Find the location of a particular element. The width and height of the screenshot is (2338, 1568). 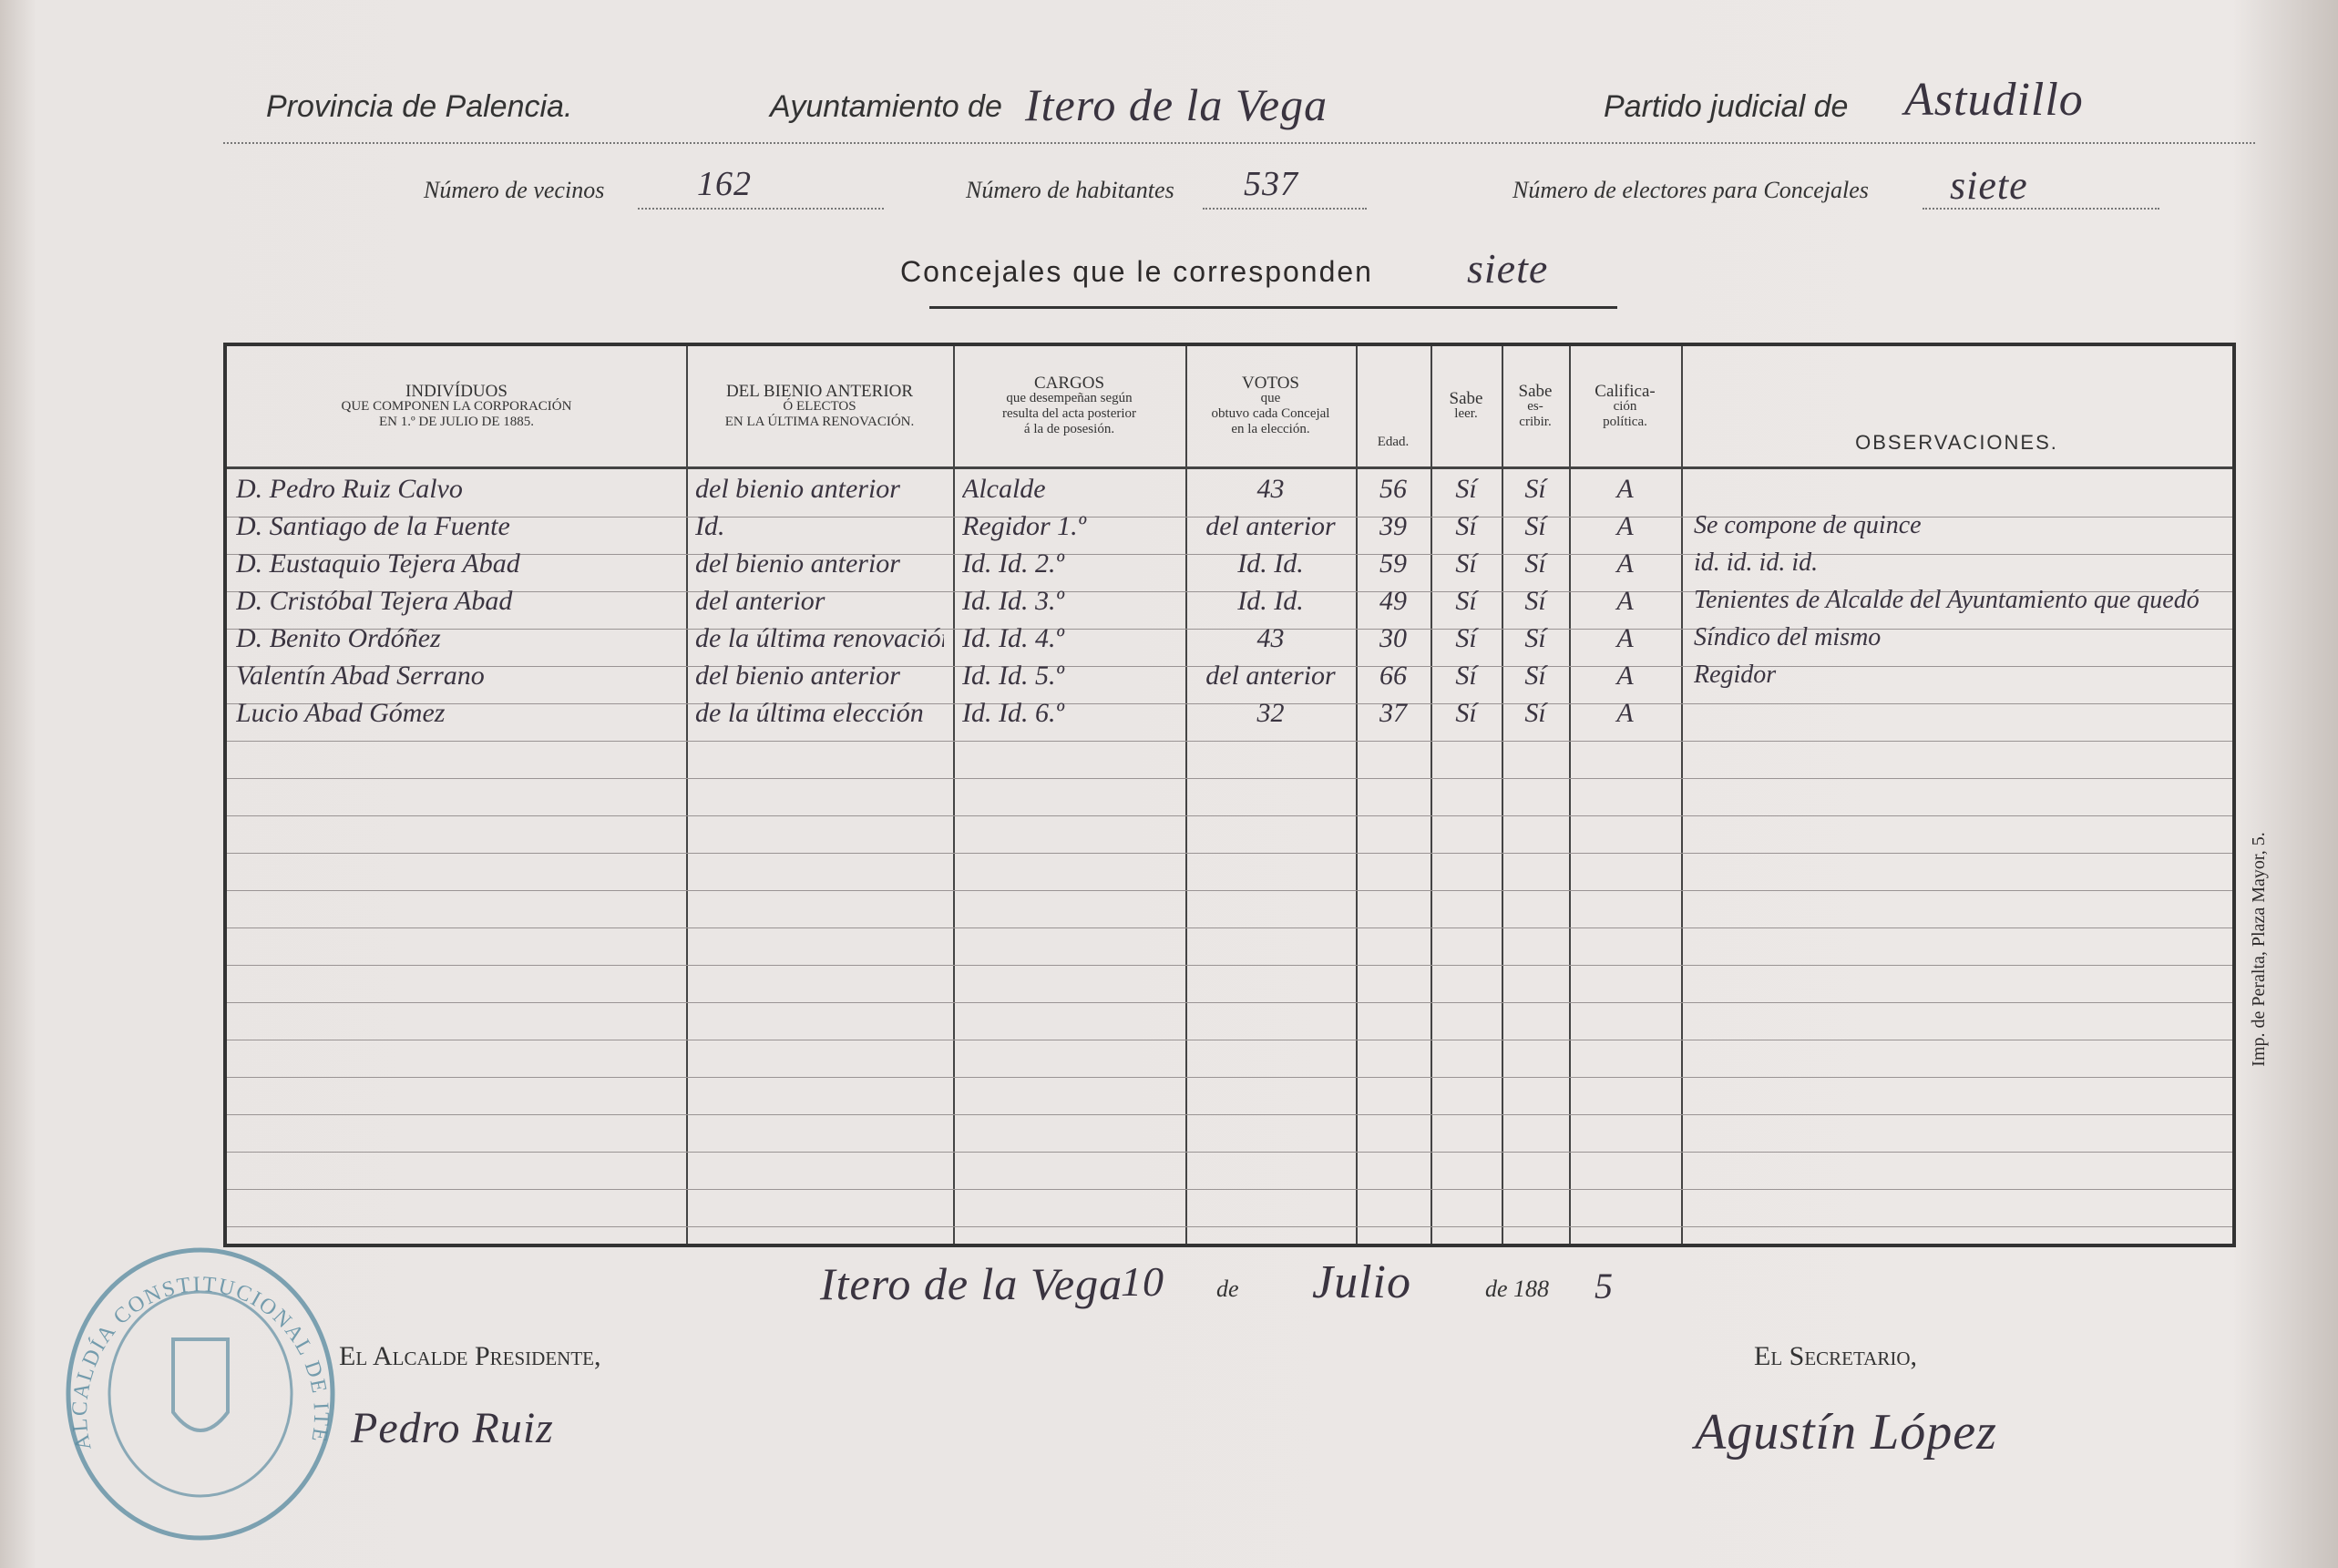

column-header-line: Edad. is located at coordinates (1394, 442).